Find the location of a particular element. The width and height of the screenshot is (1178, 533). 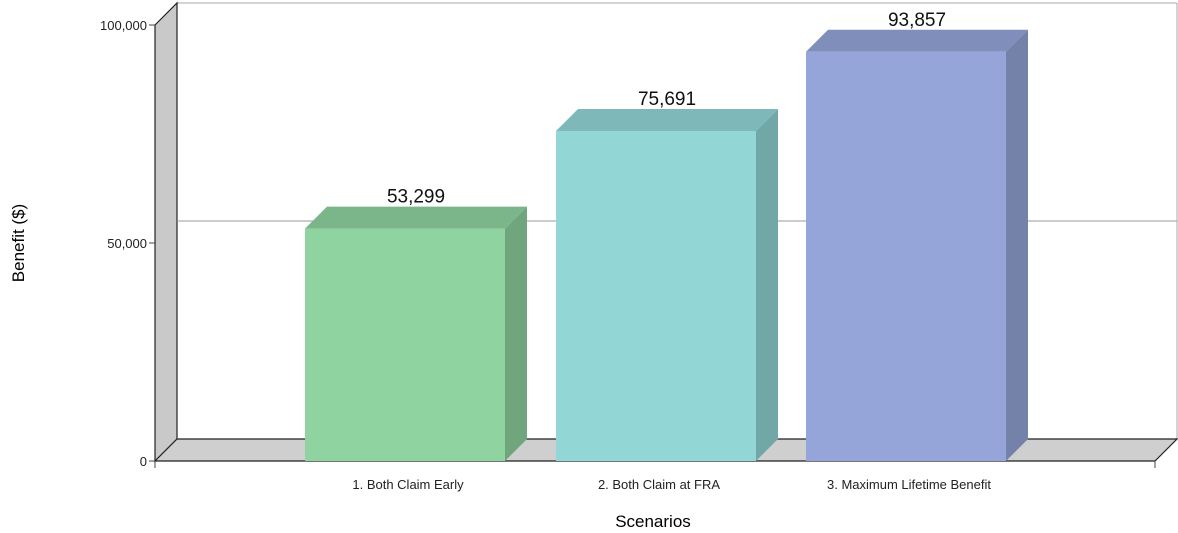

y-tick-label-2: 100,000 is located at coordinates (123, 25).